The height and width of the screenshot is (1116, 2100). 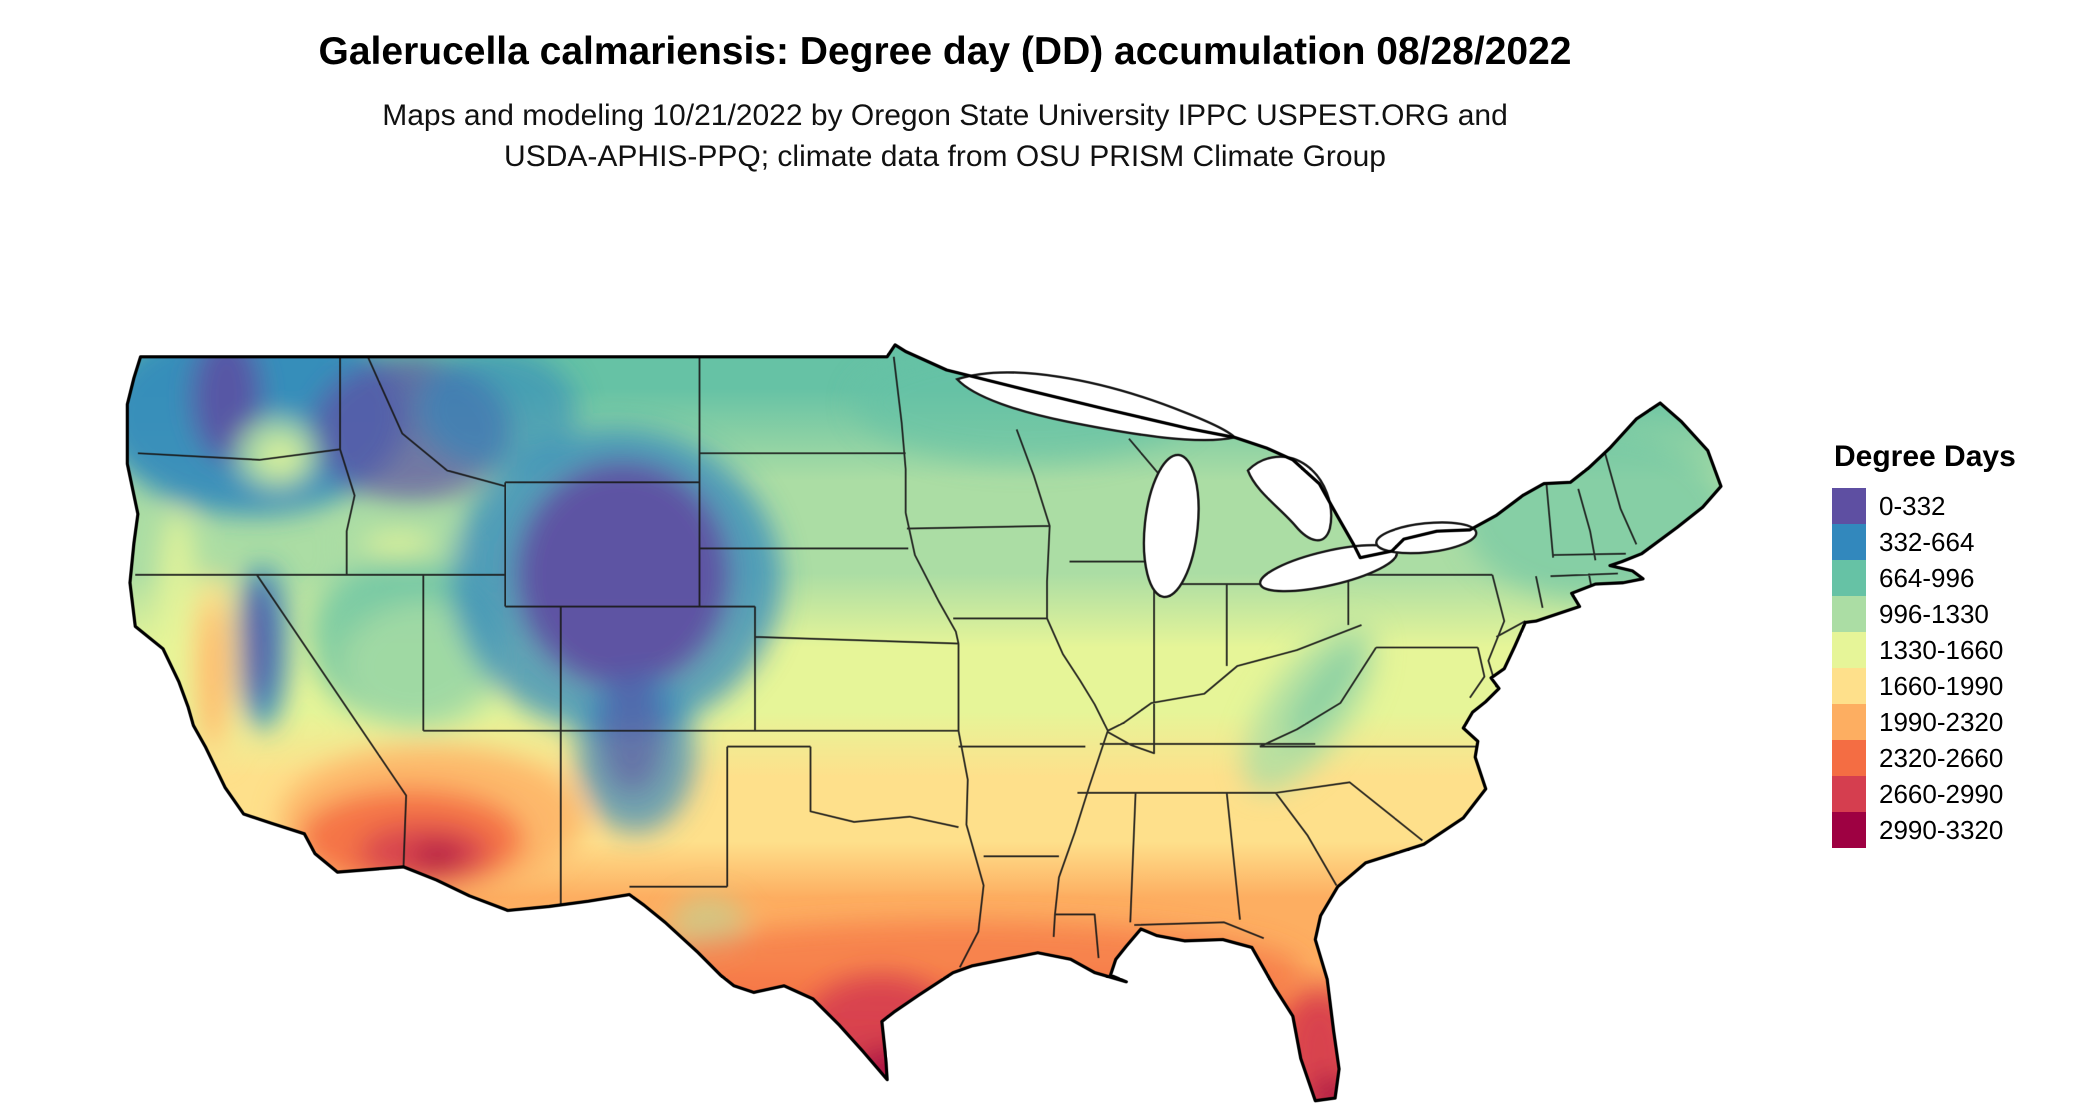 What do you see at coordinates (1912, 505) in the screenshot?
I see `legend-label: 0-332` at bounding box center [1912, 505].